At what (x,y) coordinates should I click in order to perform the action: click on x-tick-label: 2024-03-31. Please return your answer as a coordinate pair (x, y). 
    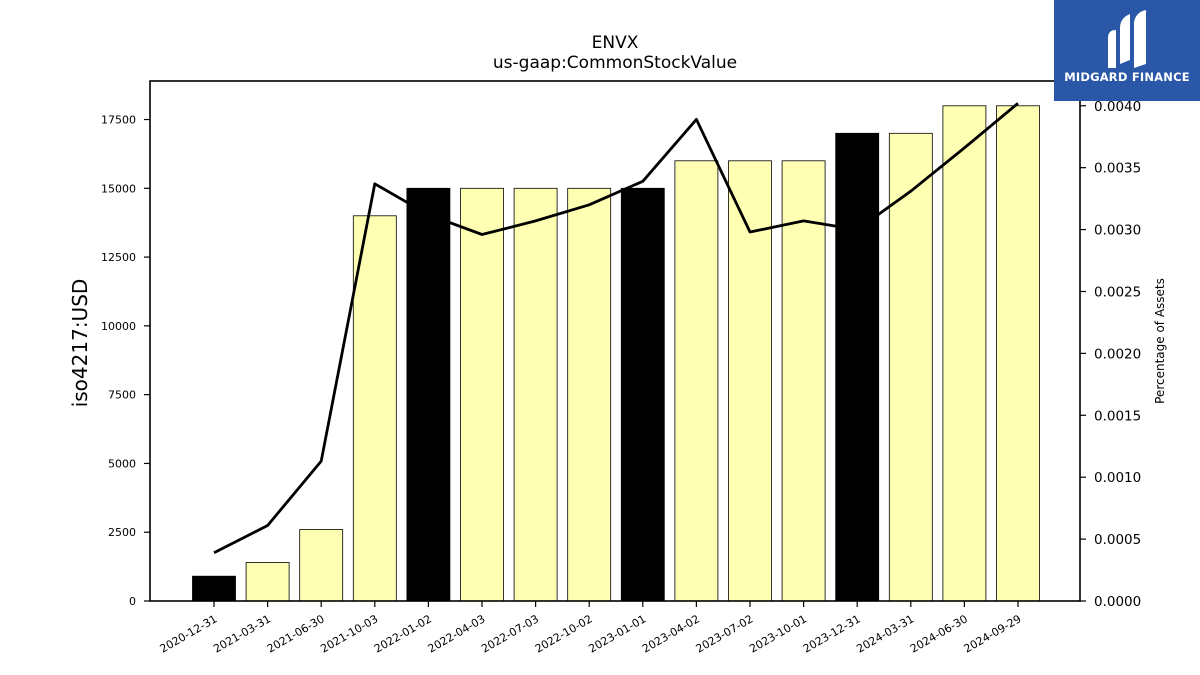
    Looking at the image, I should click on (885, 633).